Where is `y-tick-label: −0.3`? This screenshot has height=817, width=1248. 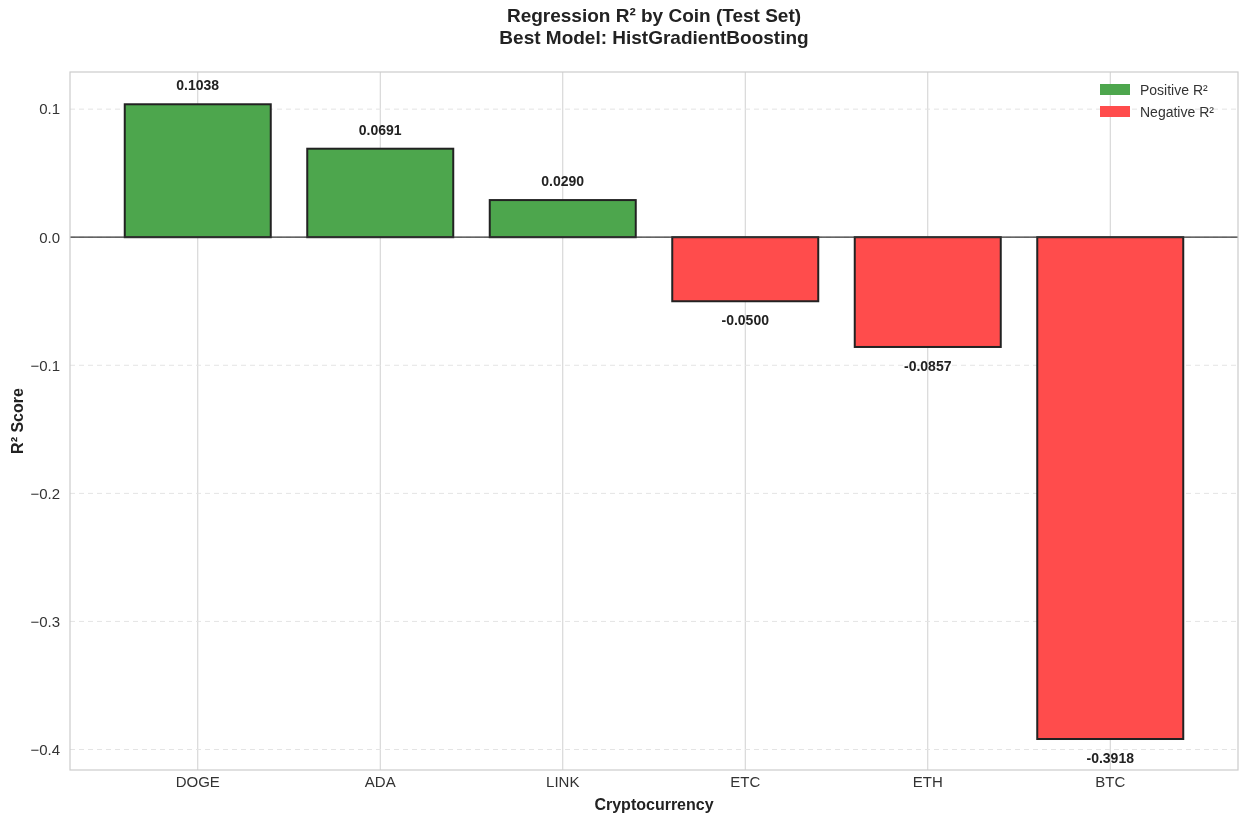 y-tick-label: −0.3 is located at coordinates (45, 621).